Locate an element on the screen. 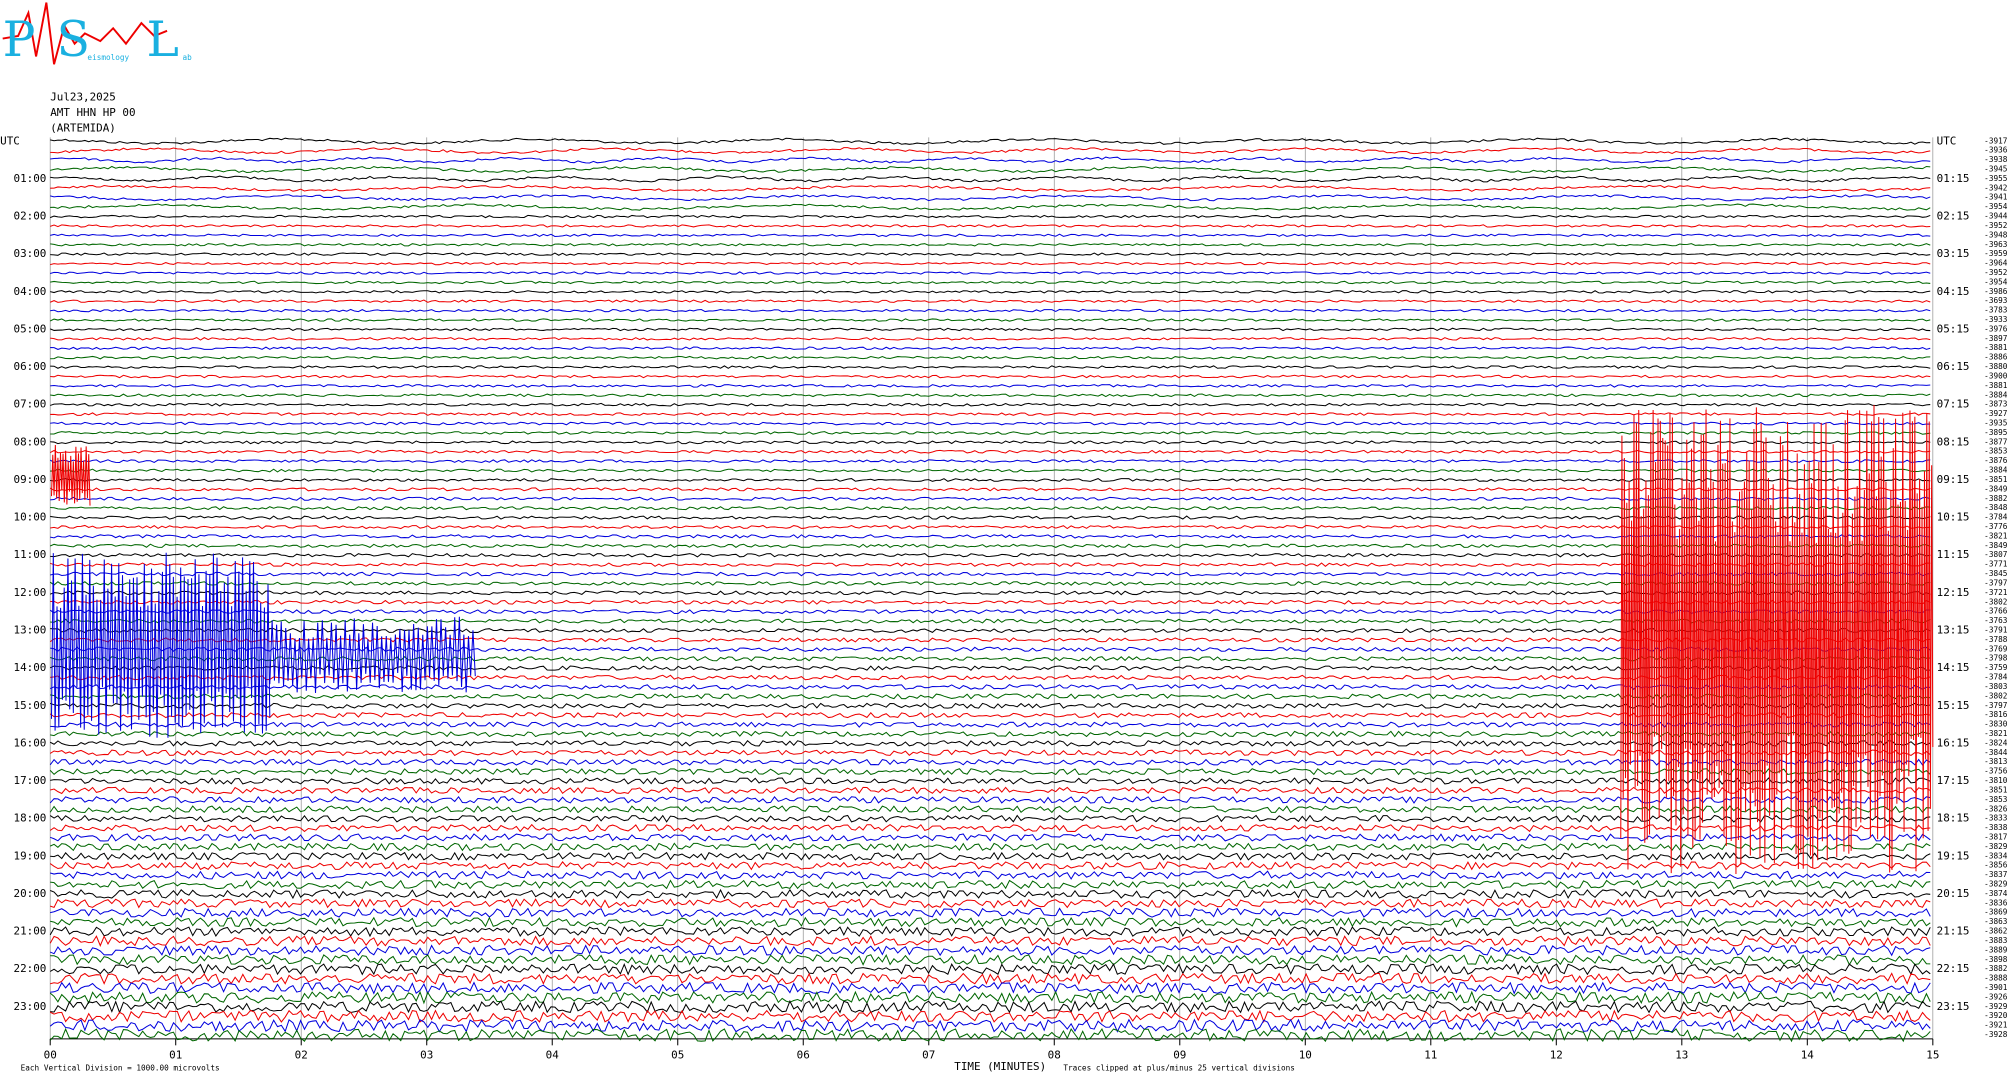  trace-offset: -3901 is located at coordinates (1996, 987).